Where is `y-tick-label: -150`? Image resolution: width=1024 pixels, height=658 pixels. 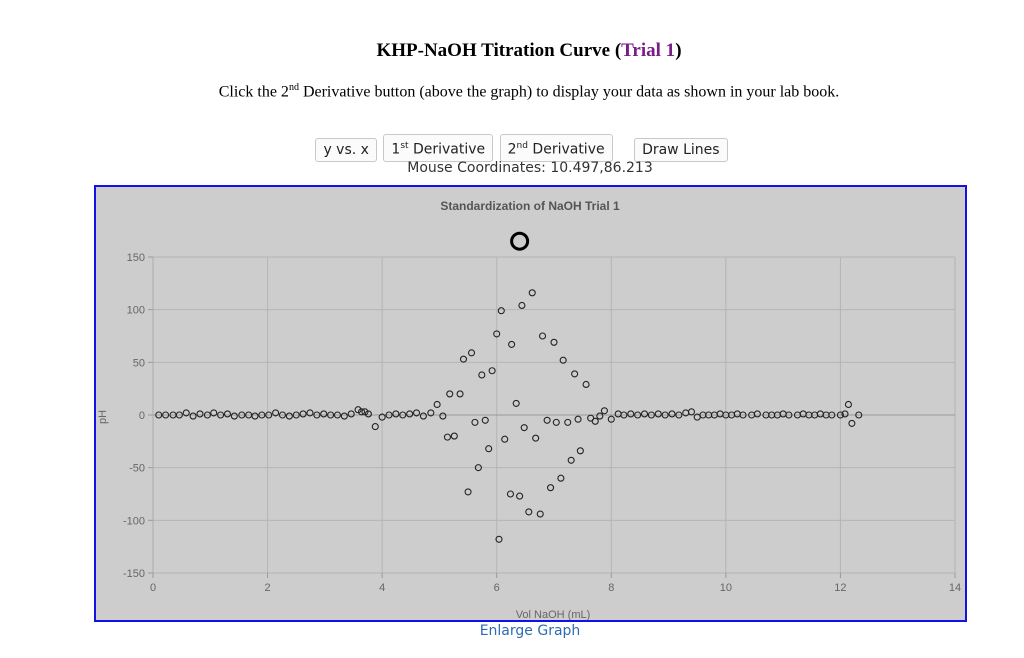 y-tick-label: -150 is located at coordinates (134, 574).